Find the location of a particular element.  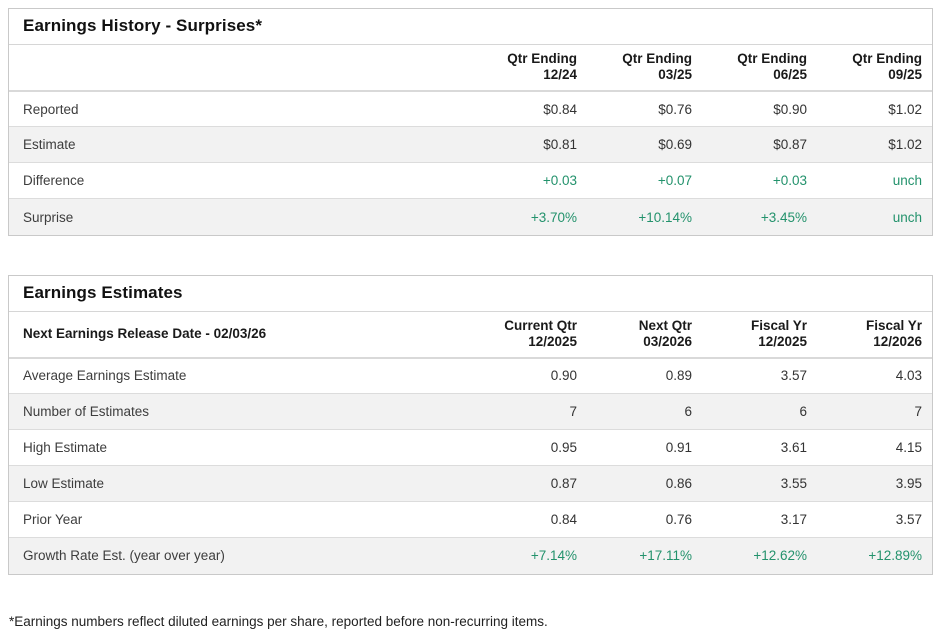

table-row: High Estimate 0.95 0.91 3.61 4.15 is located at coordinates (470, 447).